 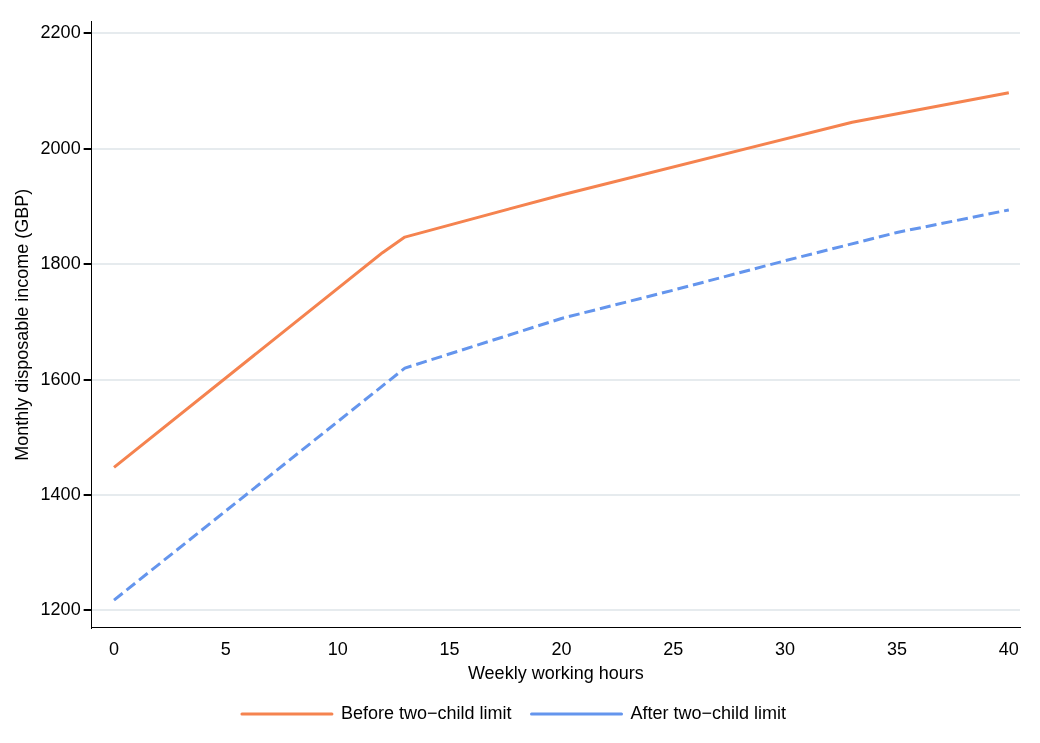 I want to click on x-tick-label: 10, so click(x=337, y=648).